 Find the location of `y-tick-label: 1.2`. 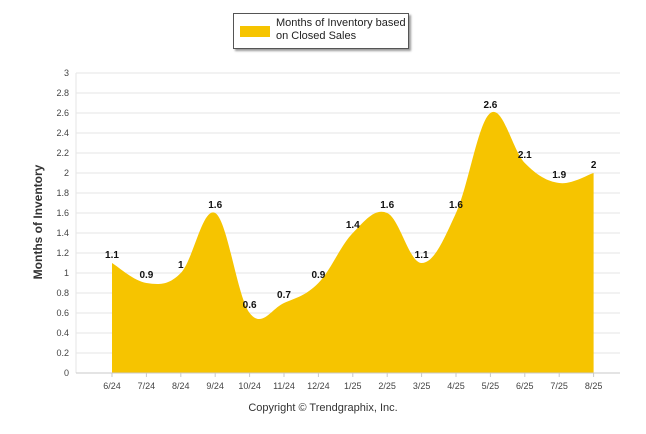

y-tick-label: 1.2 is located at coordinates (62, 253).